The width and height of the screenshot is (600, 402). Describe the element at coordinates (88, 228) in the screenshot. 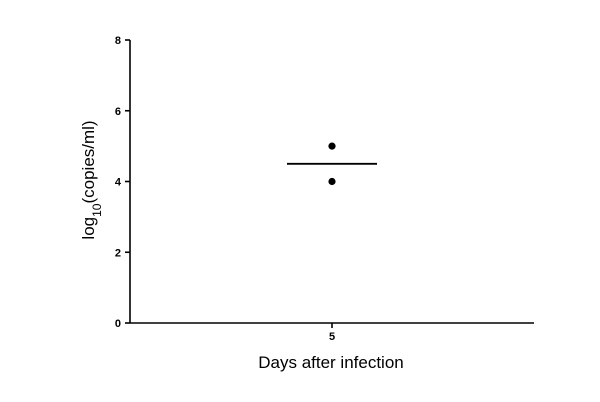

I see `y-axis-title-base: log` at that location.